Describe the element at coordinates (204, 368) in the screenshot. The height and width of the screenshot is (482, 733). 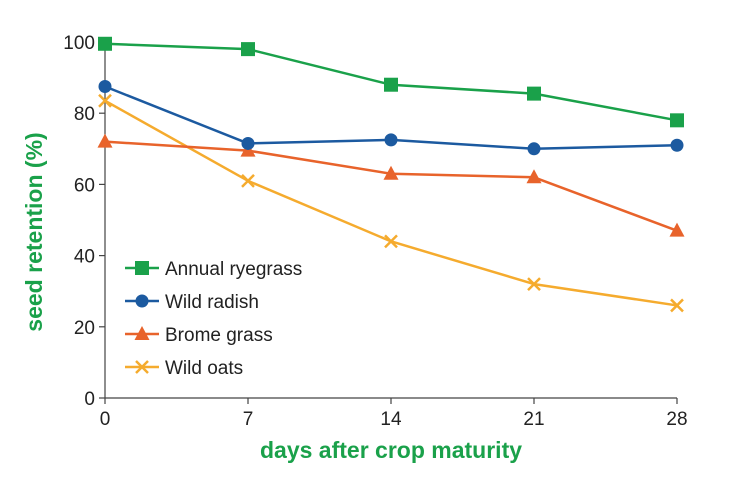
I see `legend-label: Wild oats` at that location.